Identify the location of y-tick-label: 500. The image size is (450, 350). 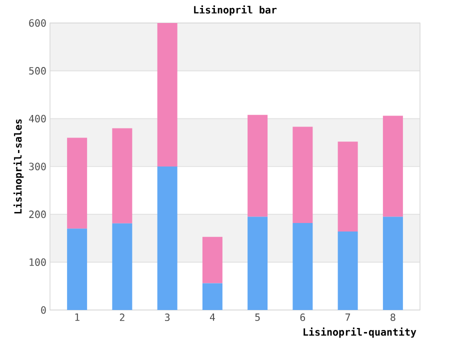
(37, 71).